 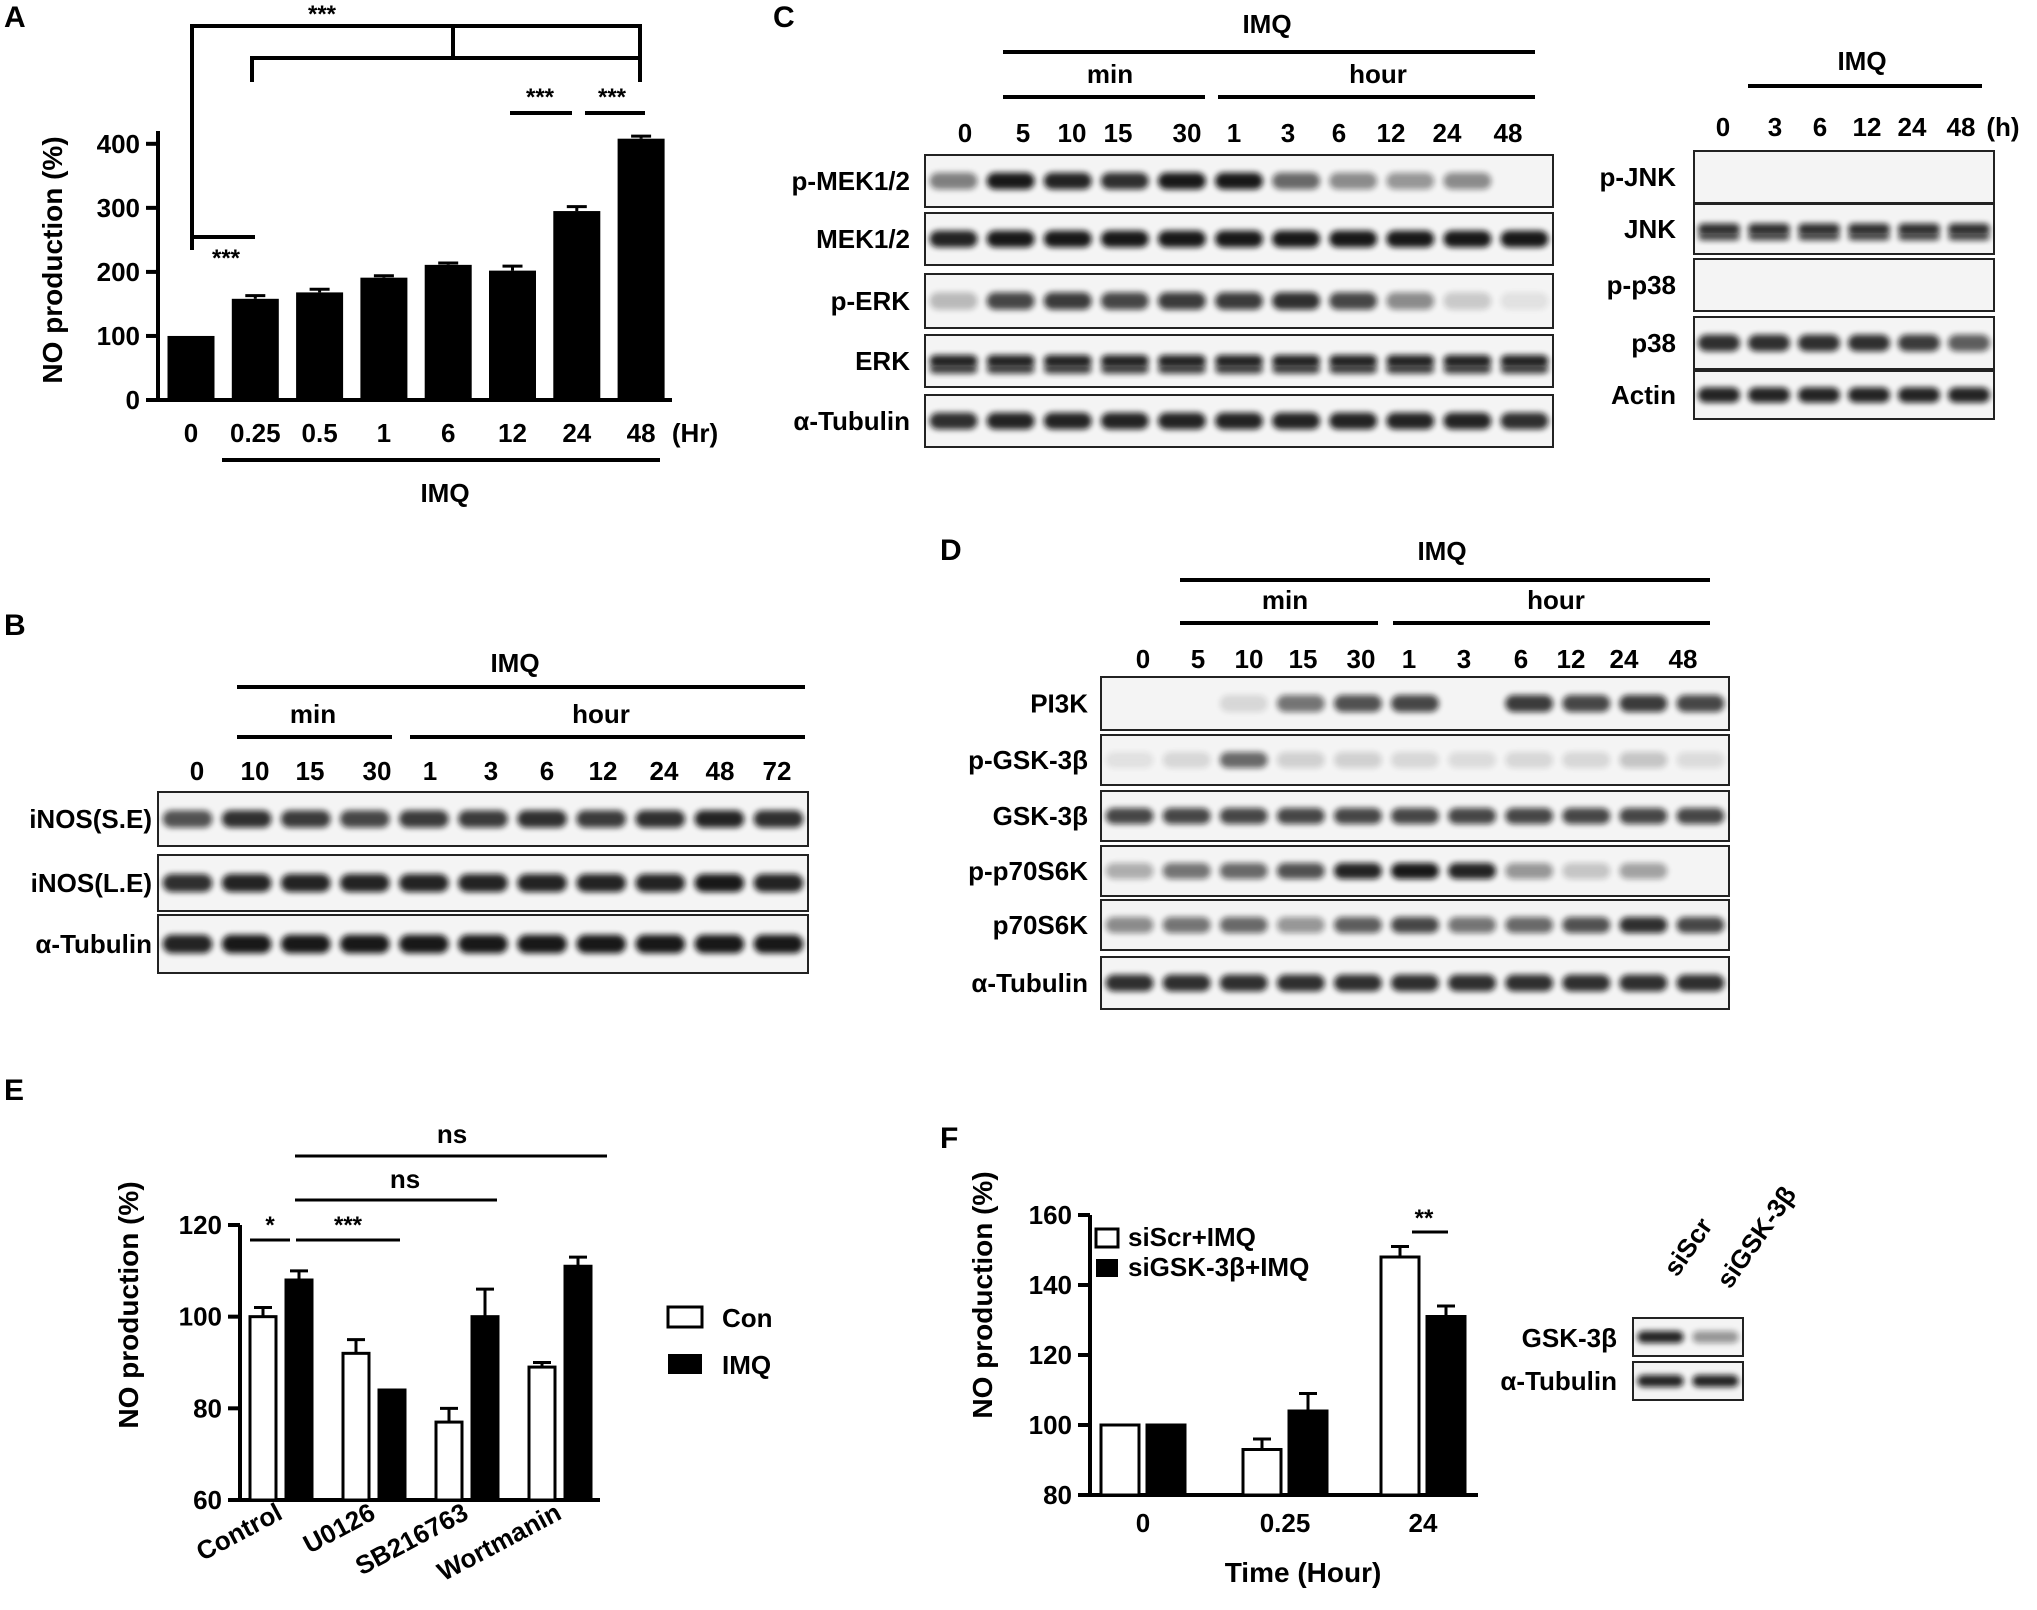 I want to click on legend-label-sigsk: siGSK-3β+IMQ, so click(x=1218, y=1267).